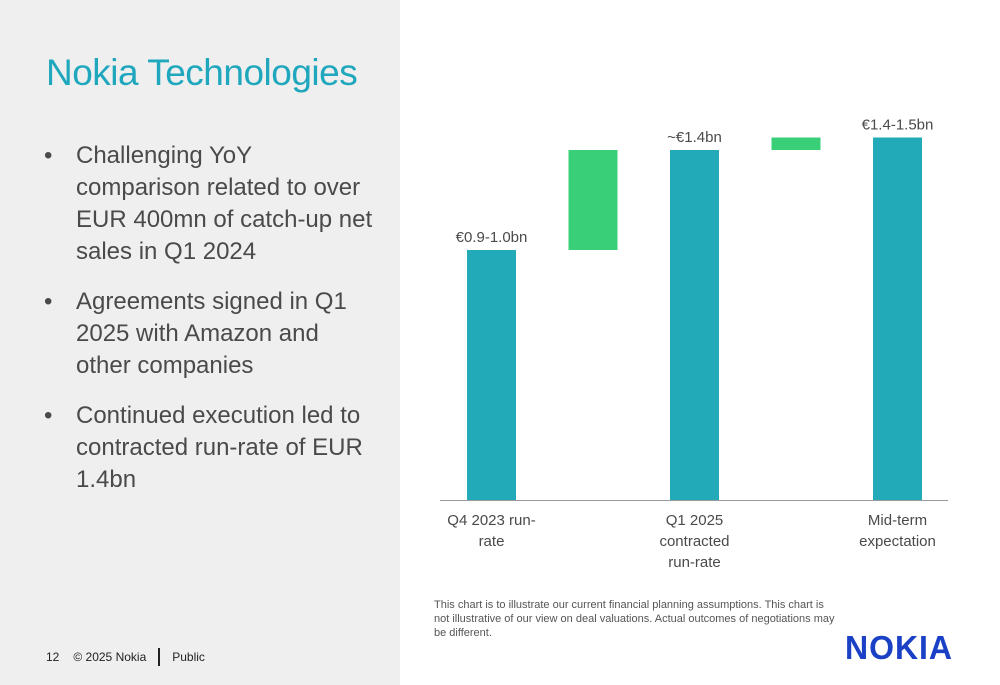 The height and width of the screenshot is (685, 1000). I want to click on logo-wordmark: NOKIA, so click(899, 646).